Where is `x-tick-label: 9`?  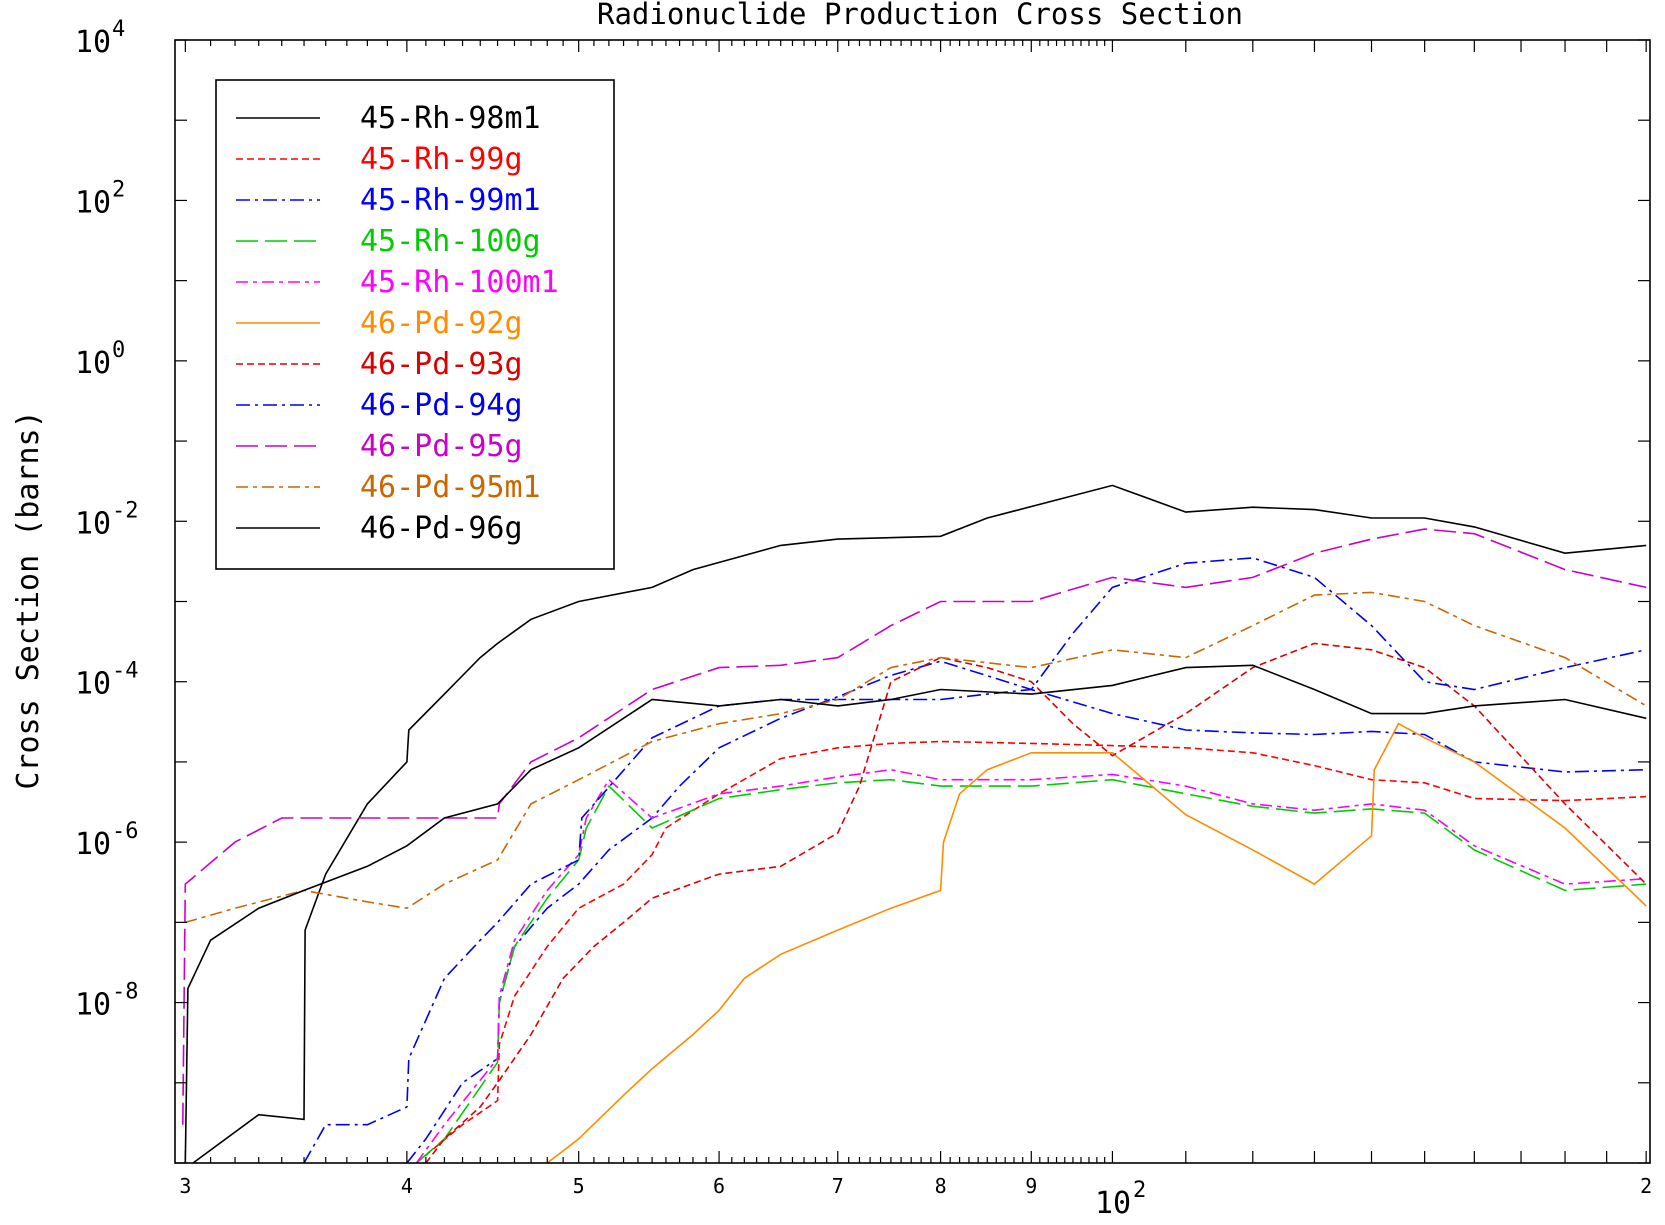
x-tick-label: 9 is located at coordinates (1031, 1186).